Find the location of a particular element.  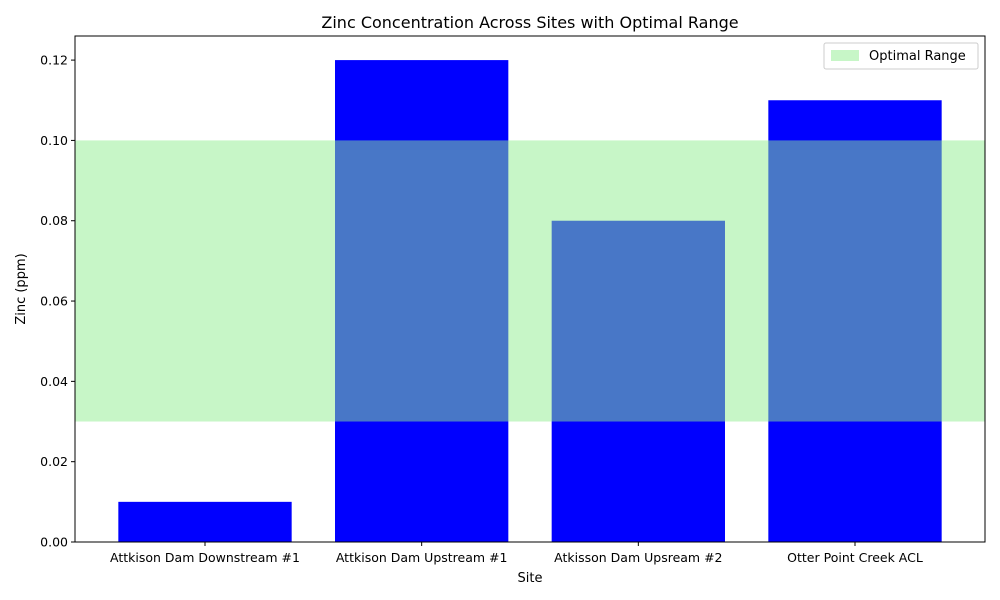

legend-label-optimal-range: Optimal Range is located at coordinates (917, 56).